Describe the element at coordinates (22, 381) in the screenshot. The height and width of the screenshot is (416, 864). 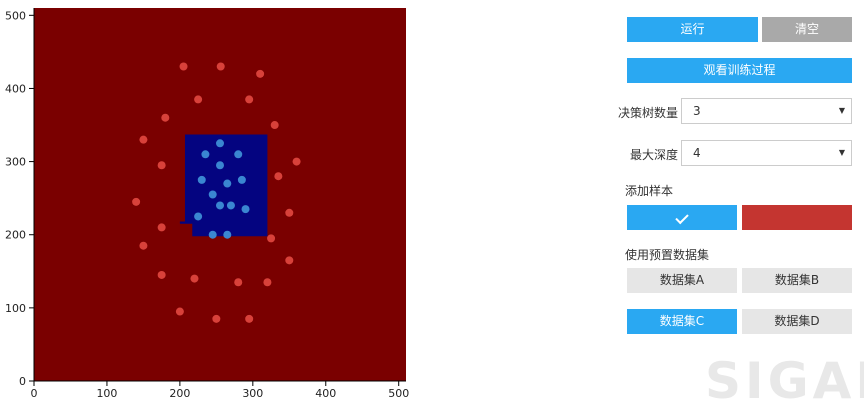
I see `y-tick-label-0: 0` at that location.